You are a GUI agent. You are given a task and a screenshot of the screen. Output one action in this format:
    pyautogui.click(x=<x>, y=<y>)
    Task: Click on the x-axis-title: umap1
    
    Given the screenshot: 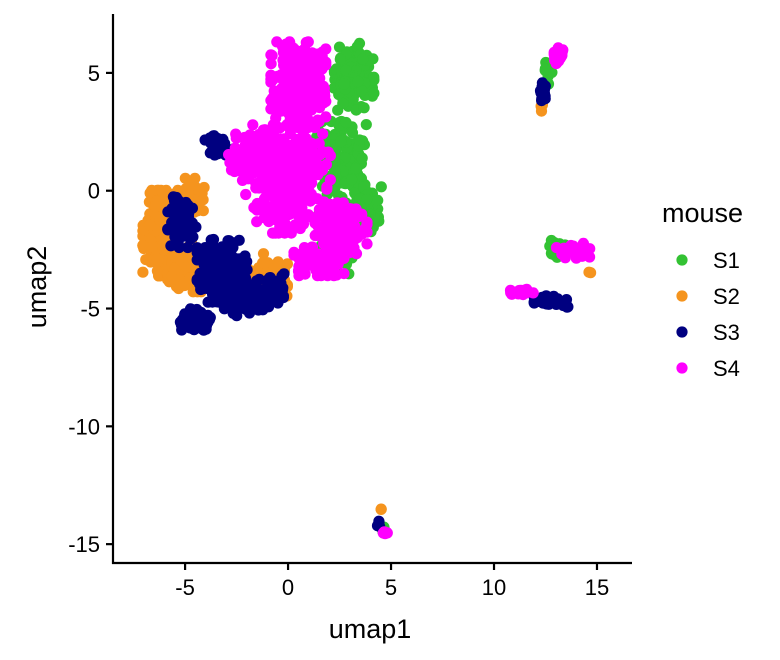 What is the action you would take?
    pyautogui.click(x=370, y=629)
    